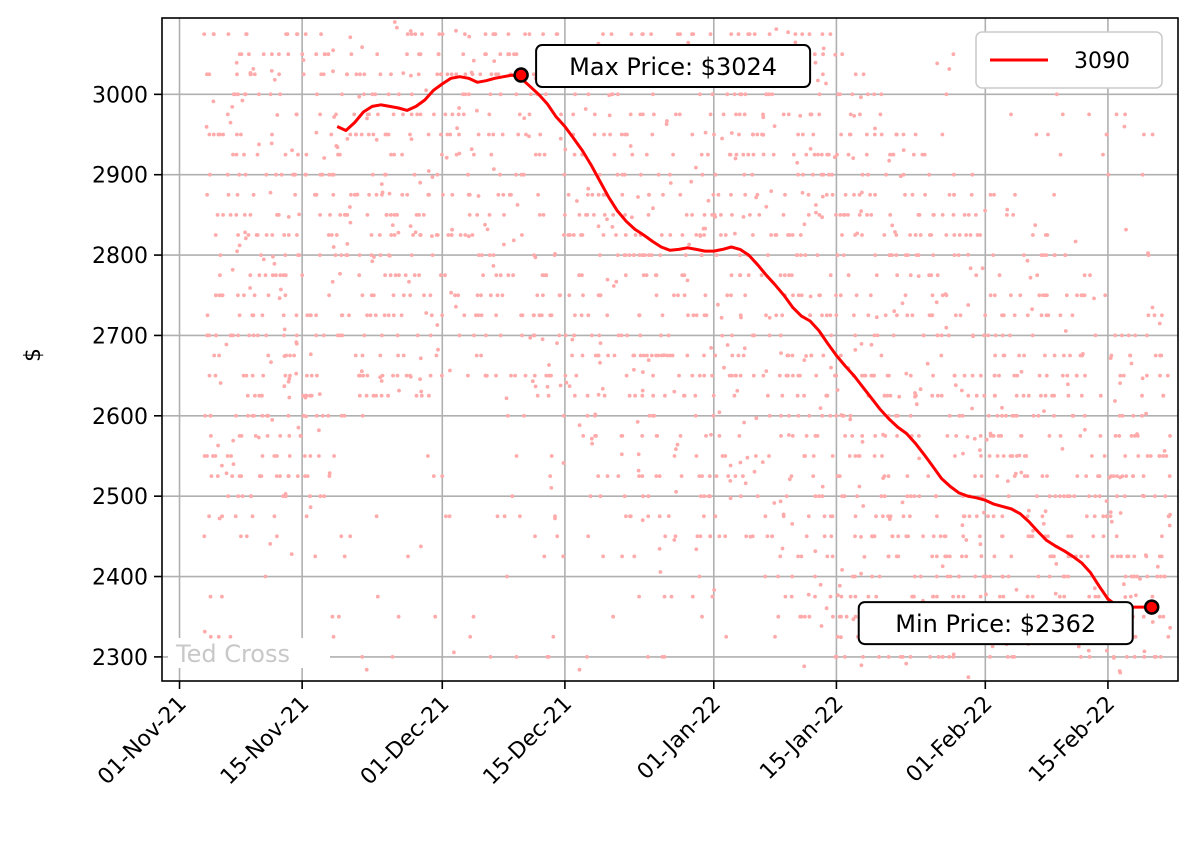  What do you see at coordinates (950, 740) in the screenshot?
I see `x-tick-label: 01-Feb-22` at bounding box center [950, 740].